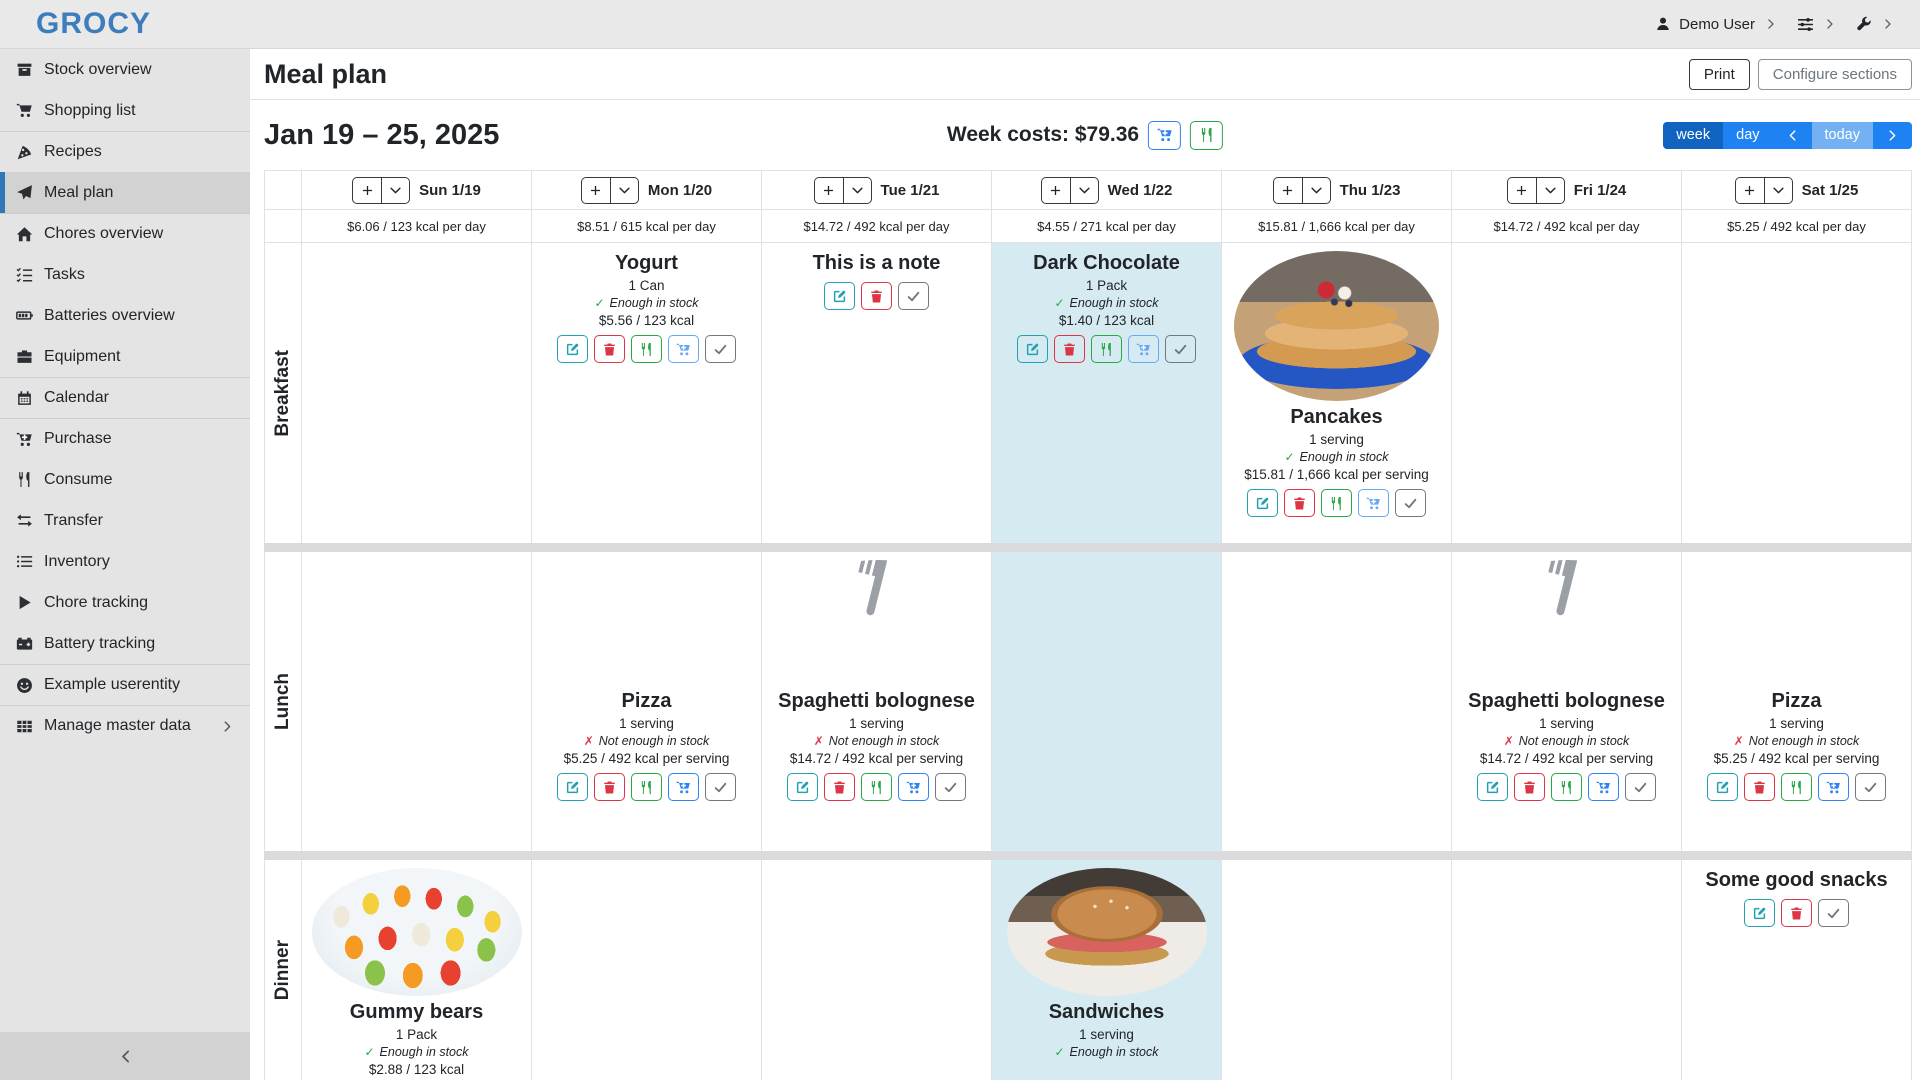 The image size is (1920, 1080). Describe the element at coordinates (125, 274) in the screenshot. I see `sidebar-item-tasks: Tasks` at that location.